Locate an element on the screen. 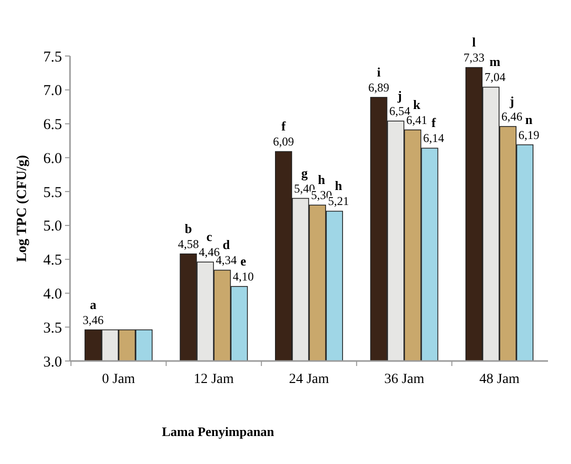  data-label: 6,89 is located at coordinates (379, 87).